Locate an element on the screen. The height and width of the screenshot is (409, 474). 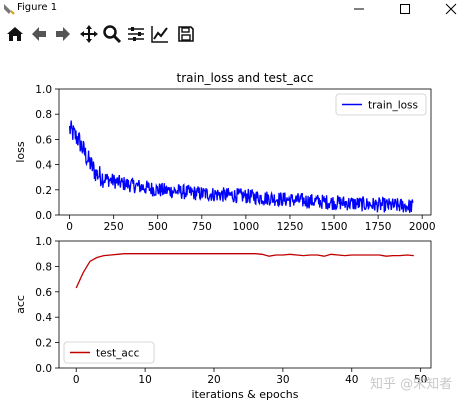
window-title: Figure 1 is located at coordinates (37, 7).